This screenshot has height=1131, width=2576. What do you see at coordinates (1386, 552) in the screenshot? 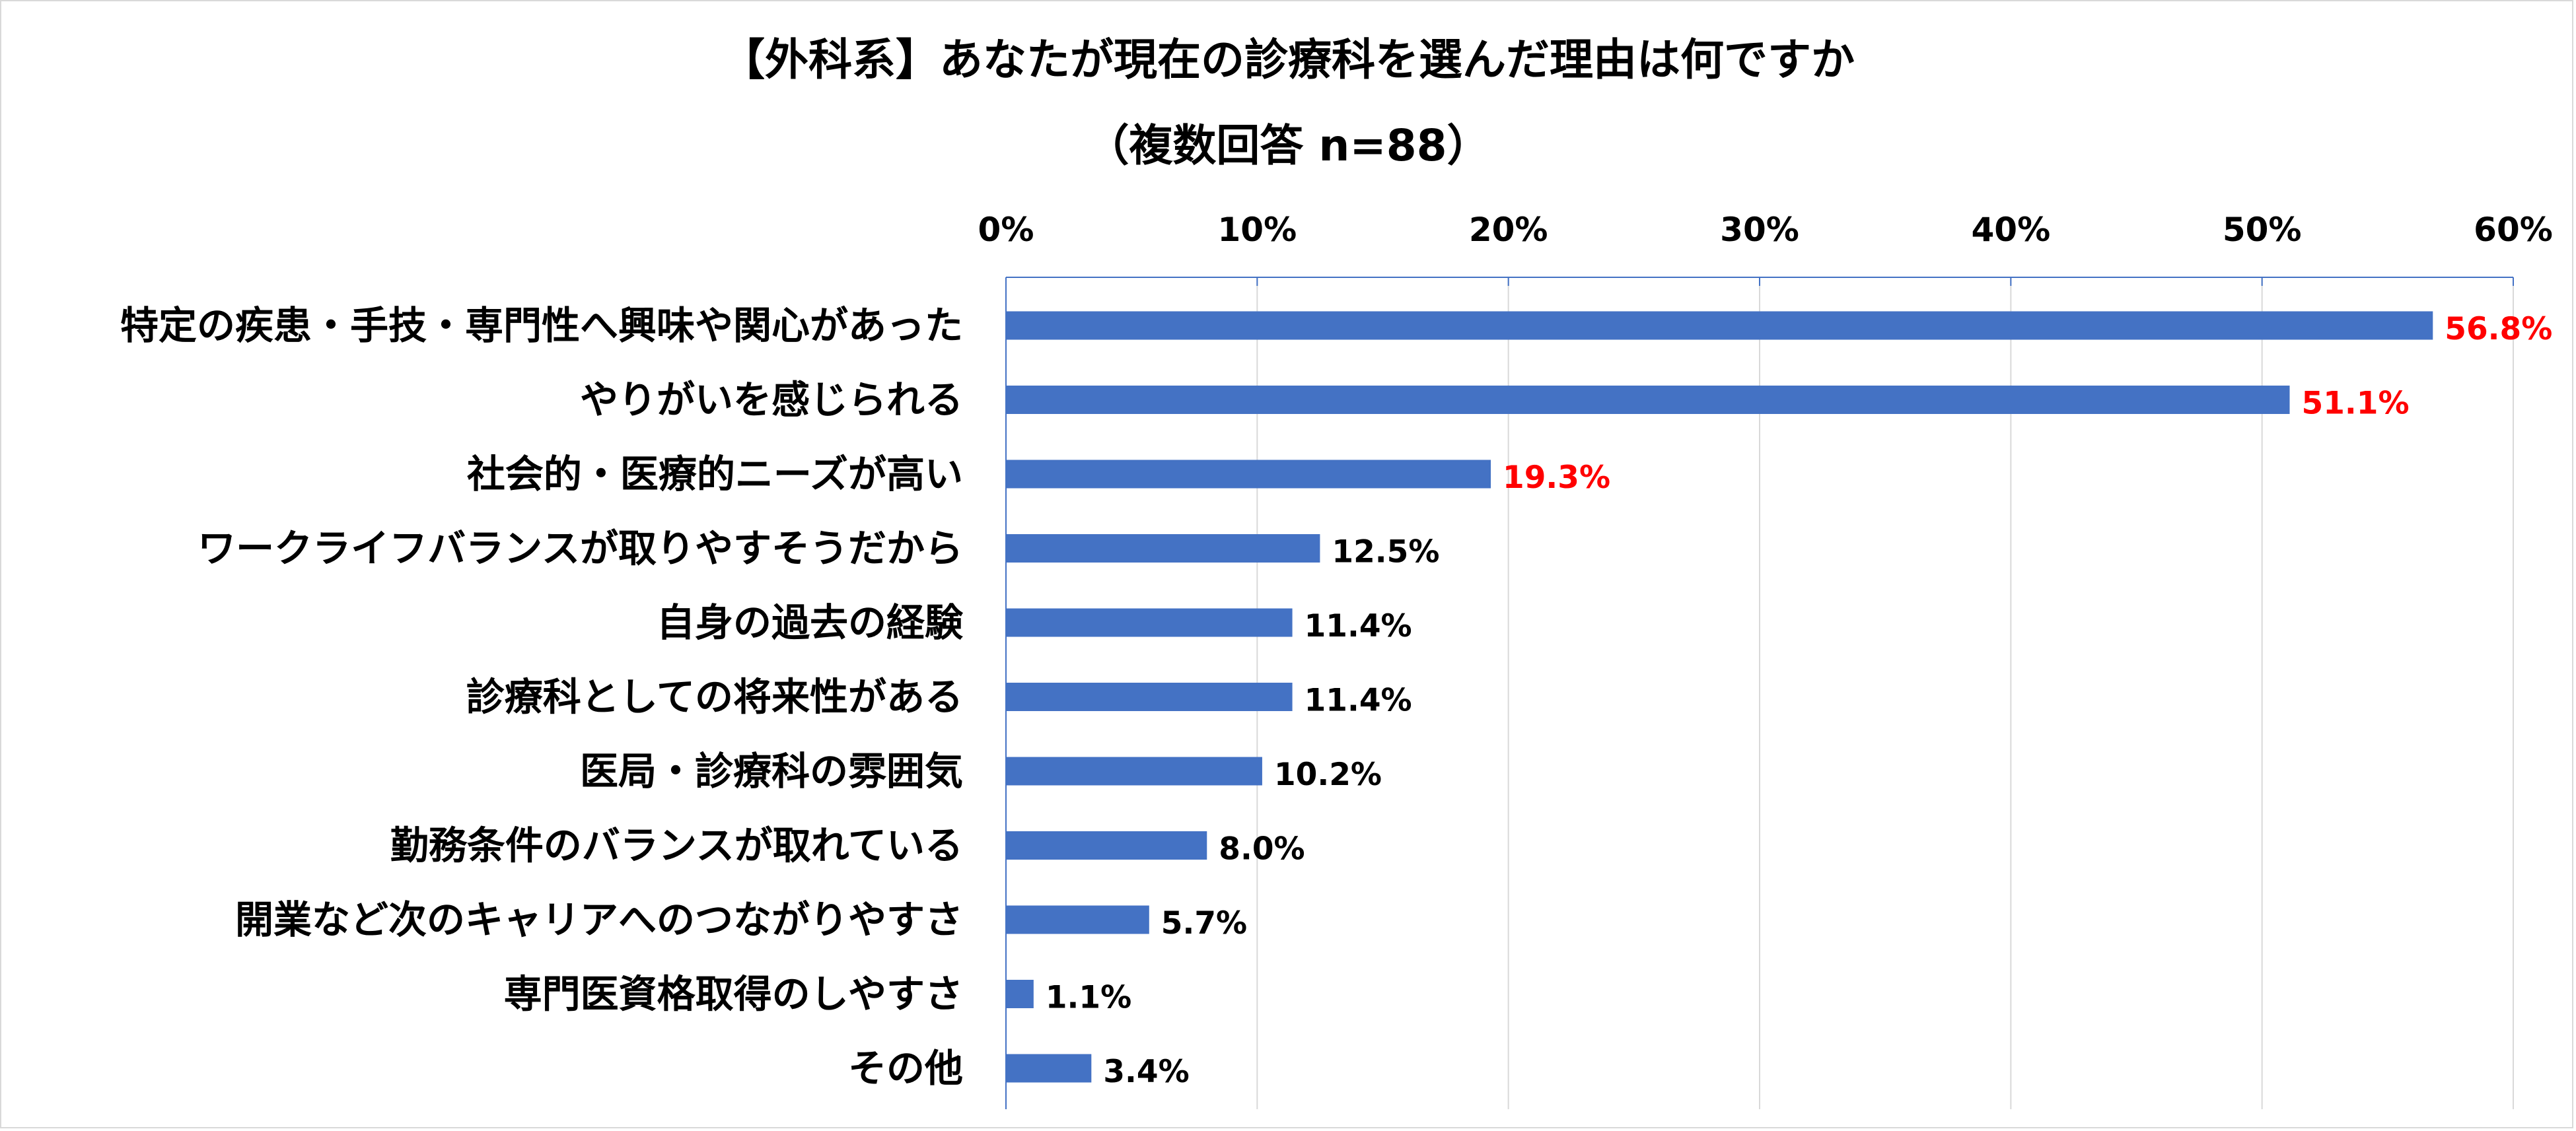
I see `data-label: 12.5%` at bounding box center [1386, 552].